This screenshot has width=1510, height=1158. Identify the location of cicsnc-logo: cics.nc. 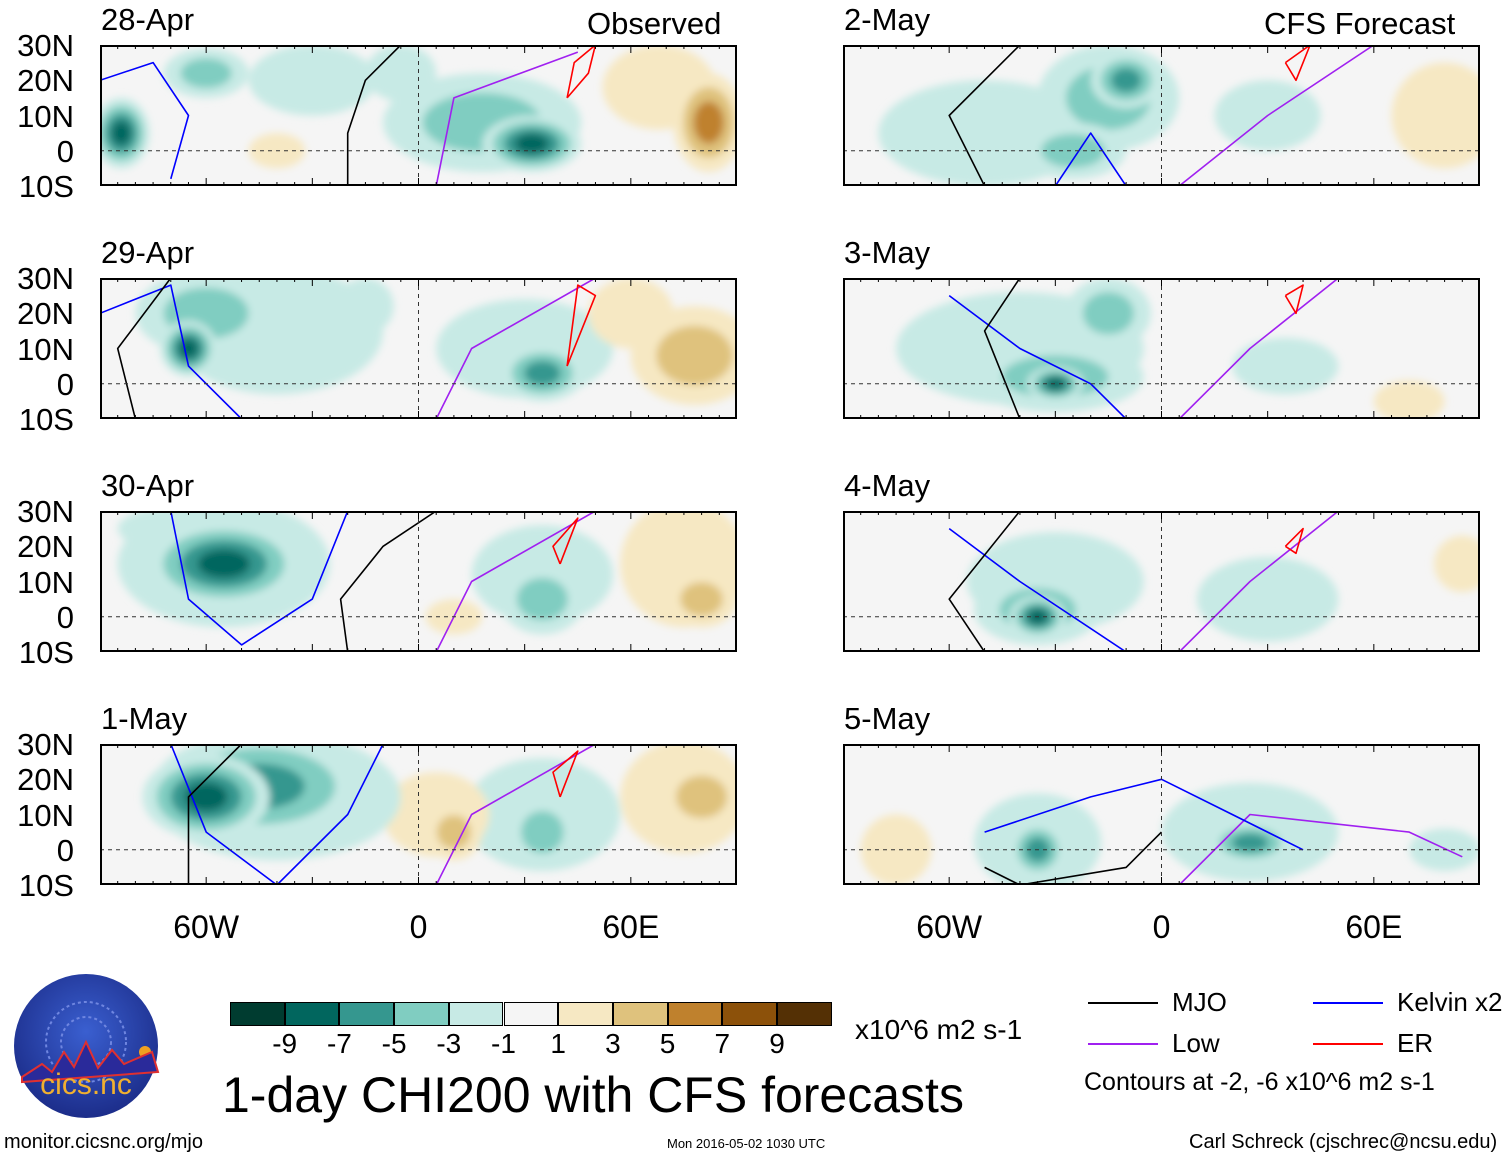
(87, 1046).